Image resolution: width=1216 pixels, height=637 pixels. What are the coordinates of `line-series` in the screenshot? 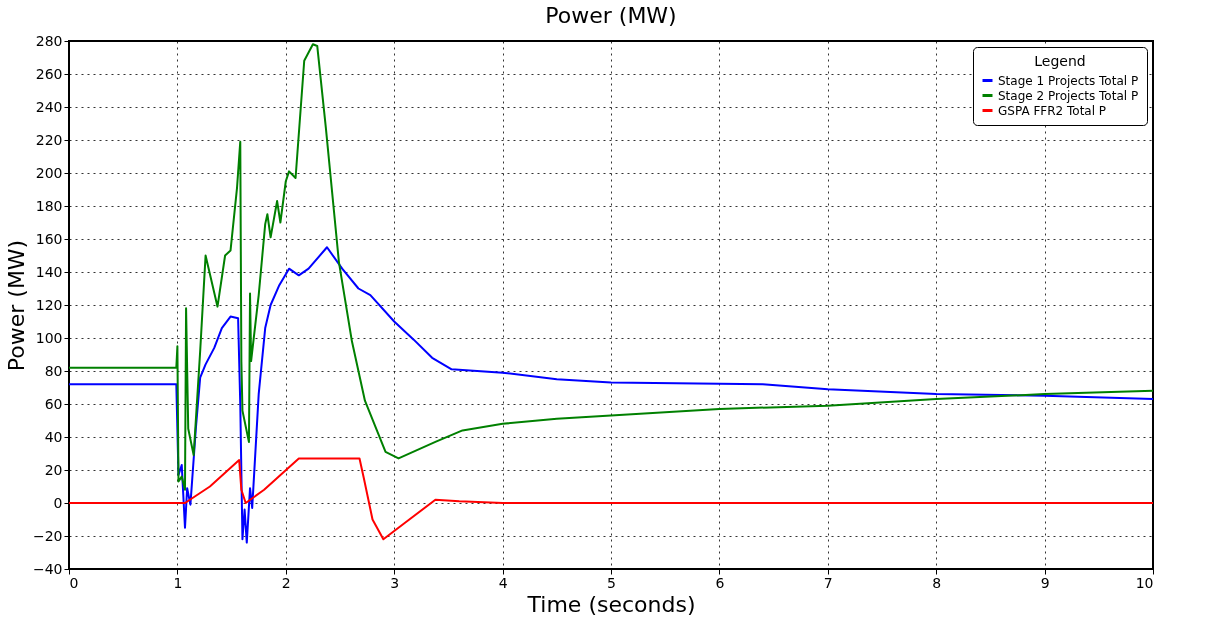 It's located at (611, 499).